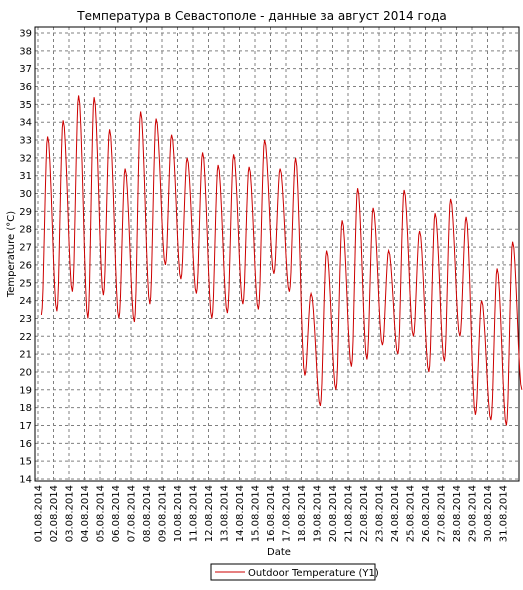 Image resolution: width=523 pixels, height=590 pixels. I want to click on y-tick-label: 29, so click(25, 212).